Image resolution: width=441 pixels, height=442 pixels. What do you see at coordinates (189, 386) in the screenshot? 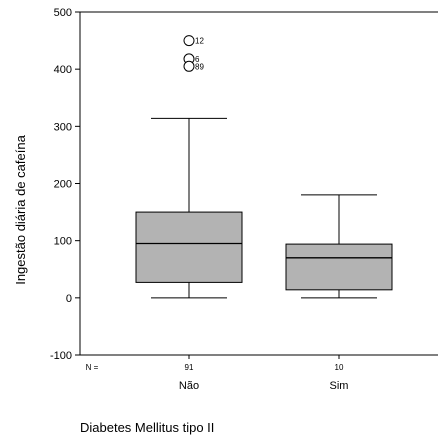
I see `category-label: Não` at bounding box center [189, 386].